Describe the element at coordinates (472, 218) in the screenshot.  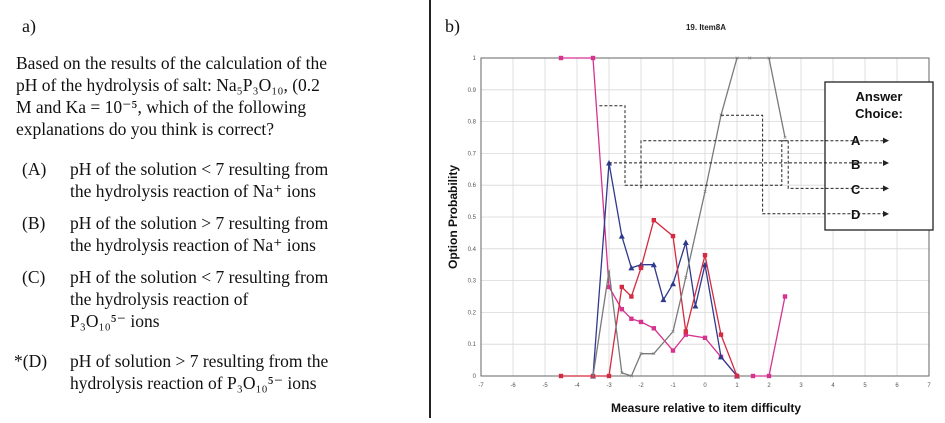
I see `y-tick-label: 0.5` at that location.